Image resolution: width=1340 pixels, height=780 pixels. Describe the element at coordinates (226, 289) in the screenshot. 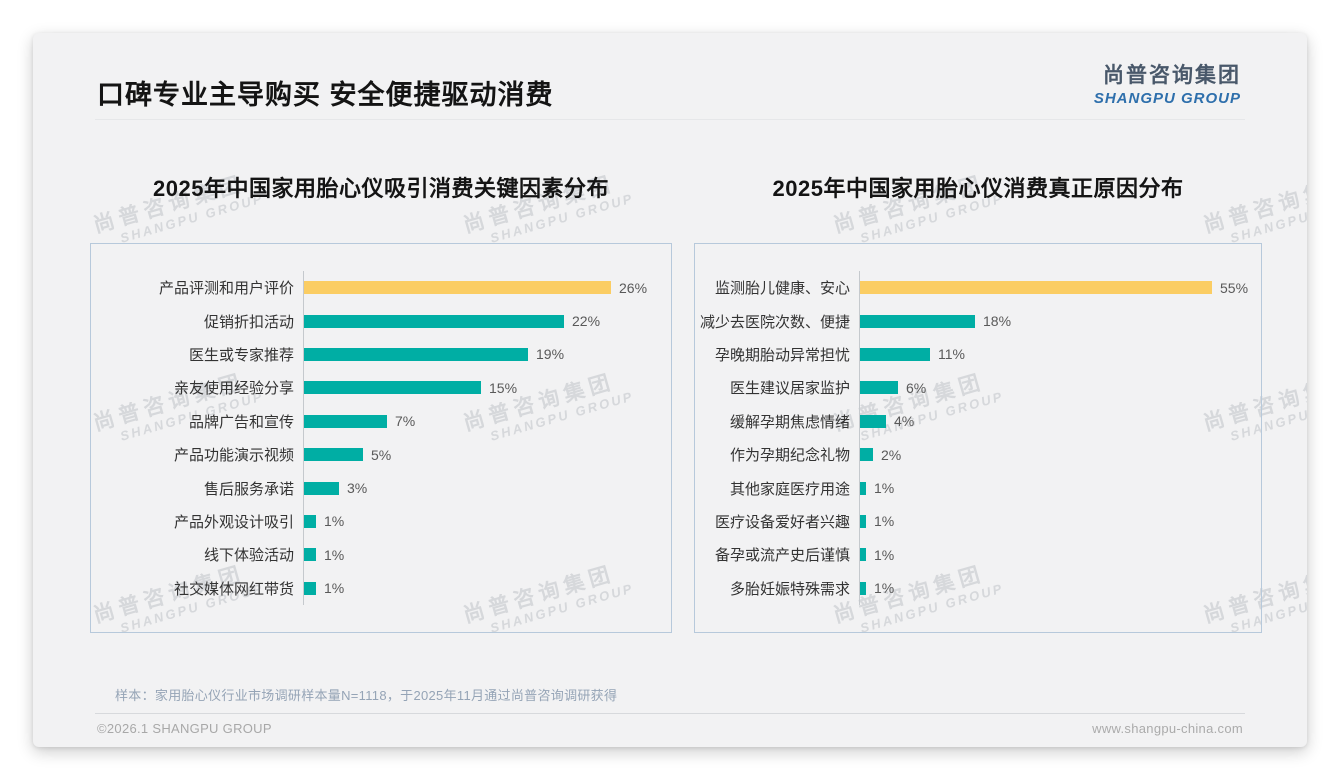

I see `category-label: 产品评测和用户评价` at that location.